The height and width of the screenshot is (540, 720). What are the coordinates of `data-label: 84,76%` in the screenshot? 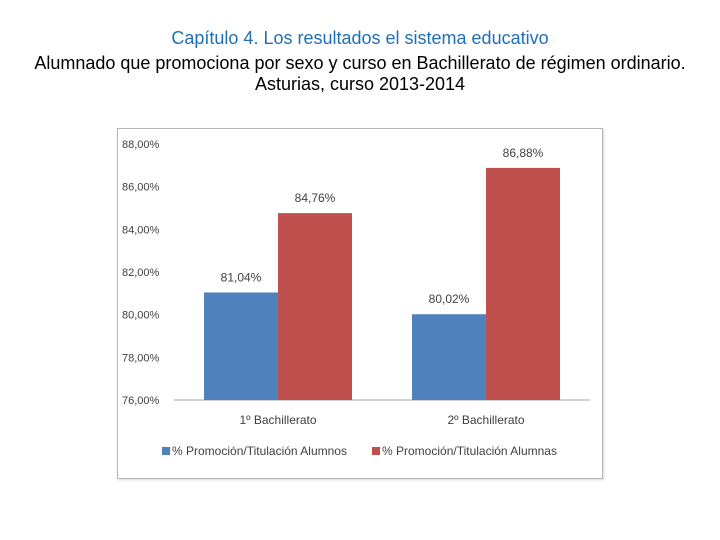 It's located at (315, 198).